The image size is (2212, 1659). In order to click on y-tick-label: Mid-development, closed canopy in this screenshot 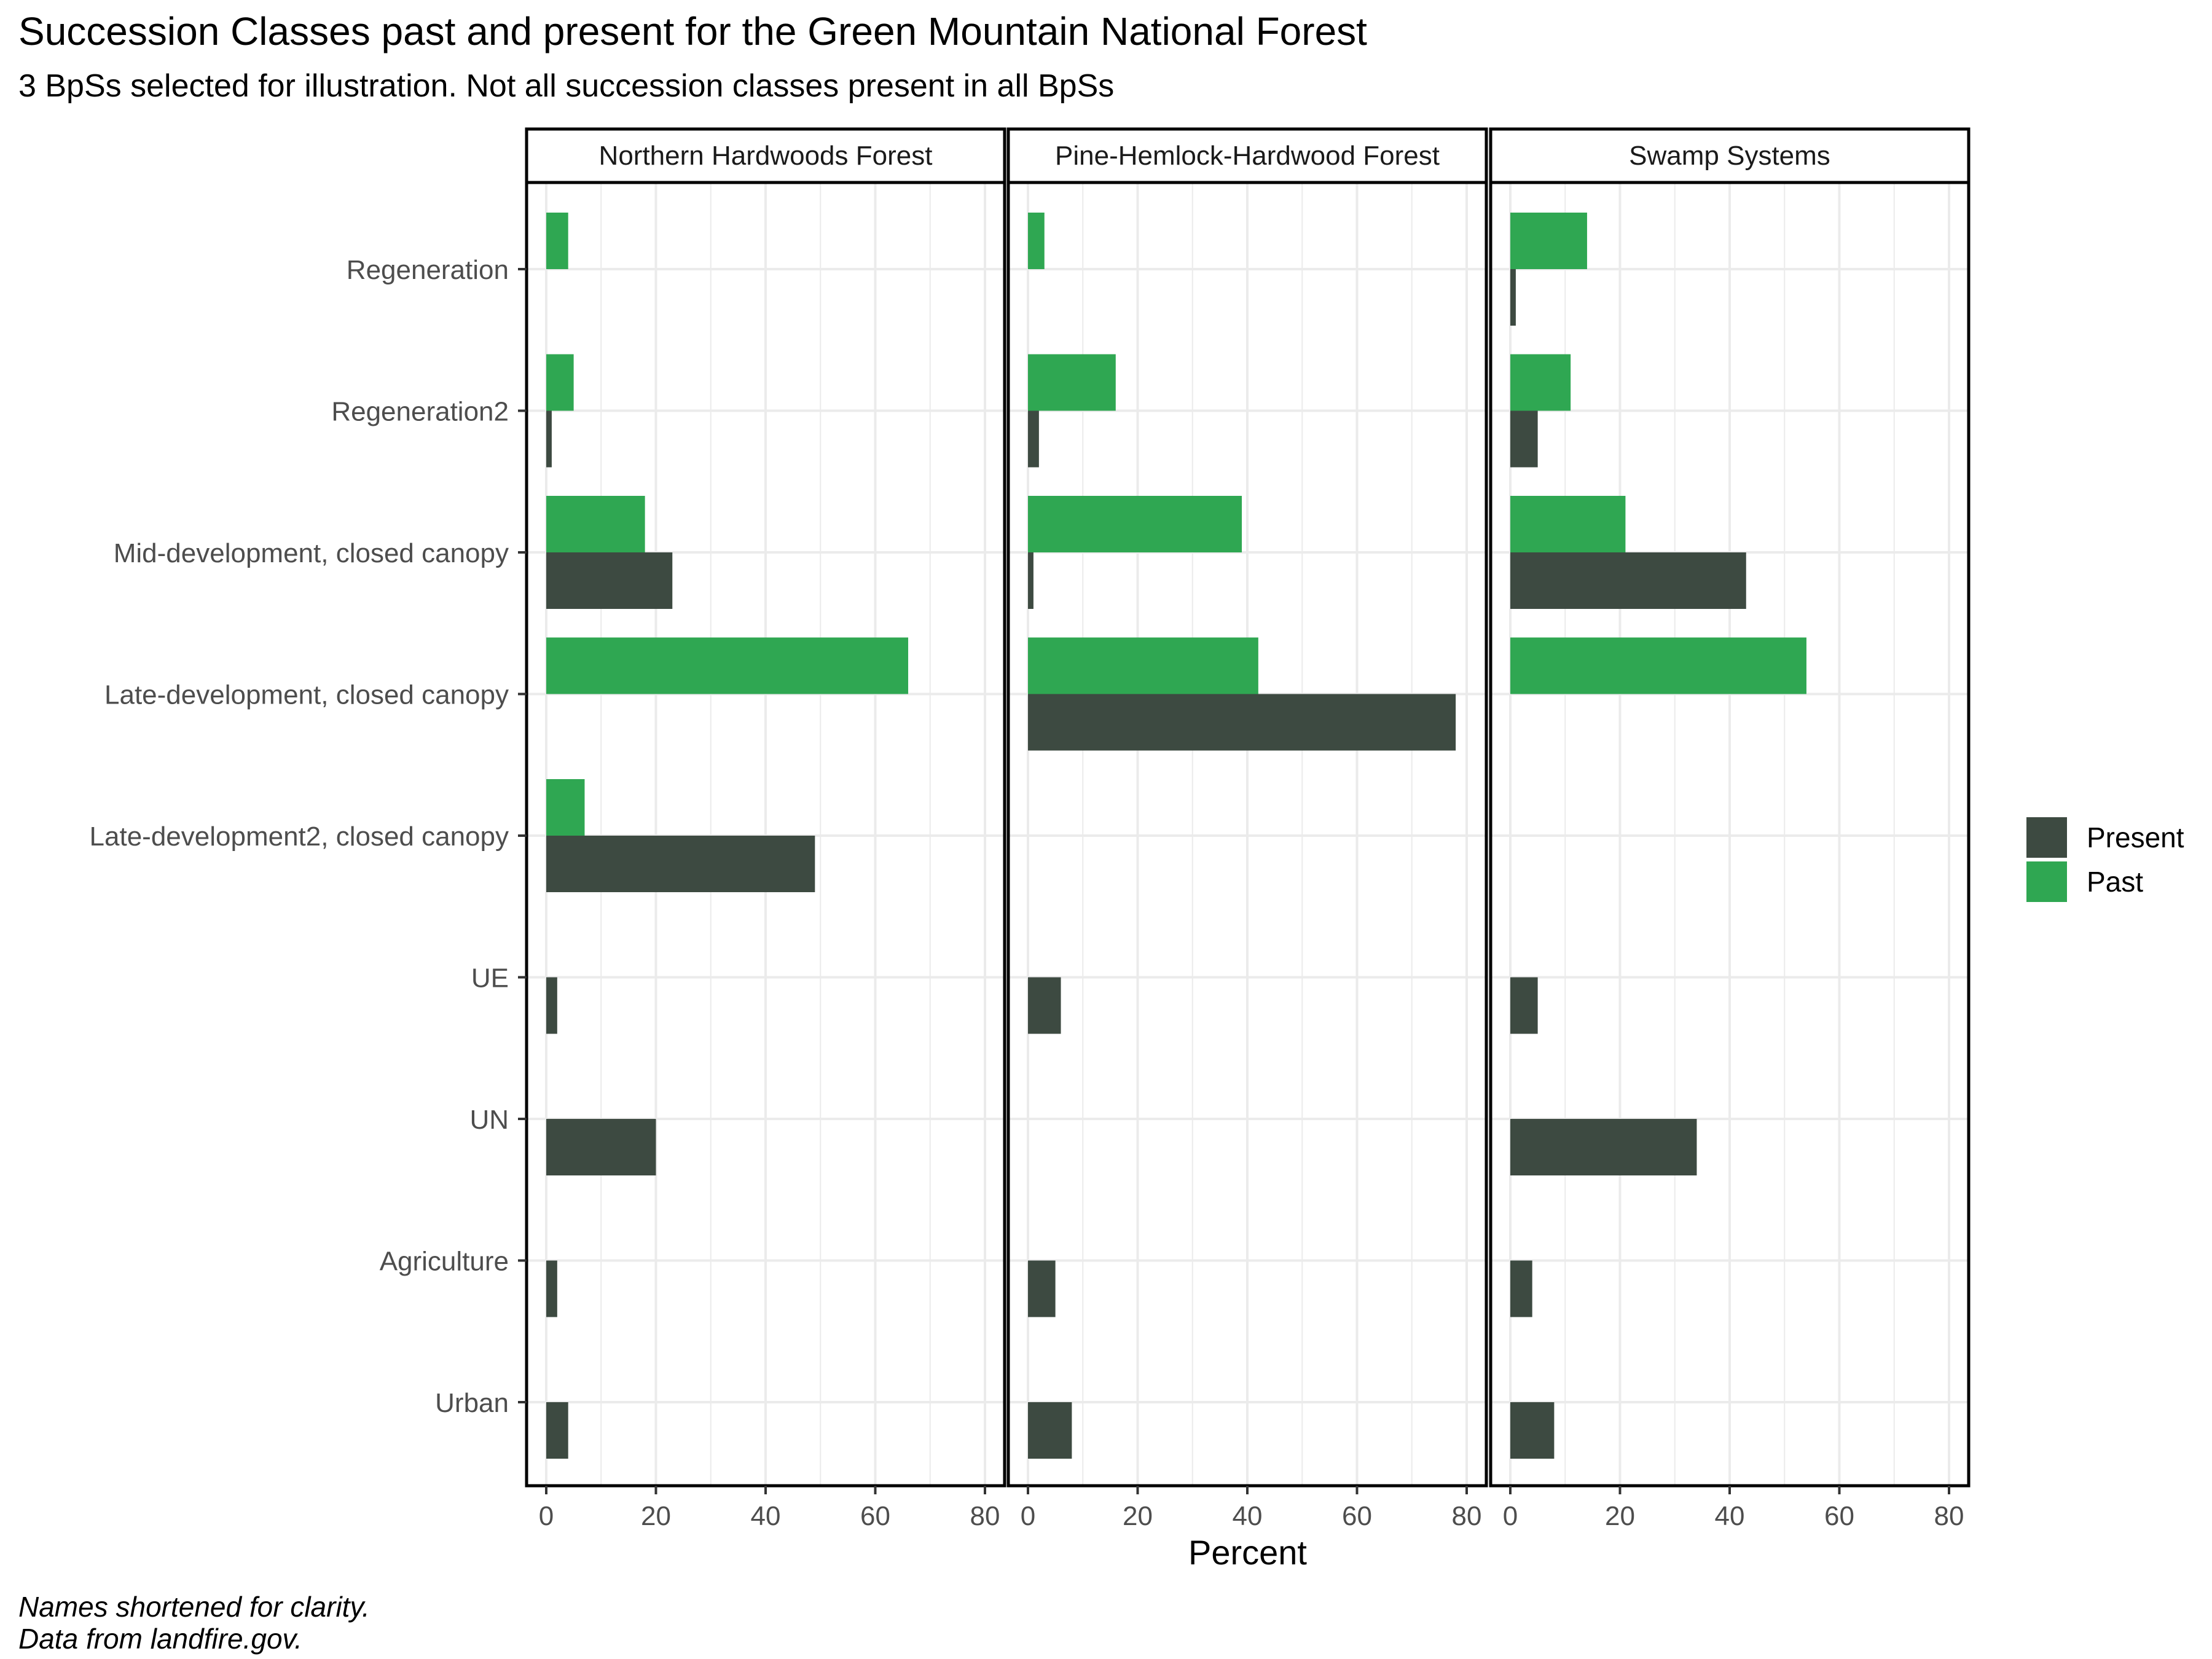, I will do `click(311, 553)`.